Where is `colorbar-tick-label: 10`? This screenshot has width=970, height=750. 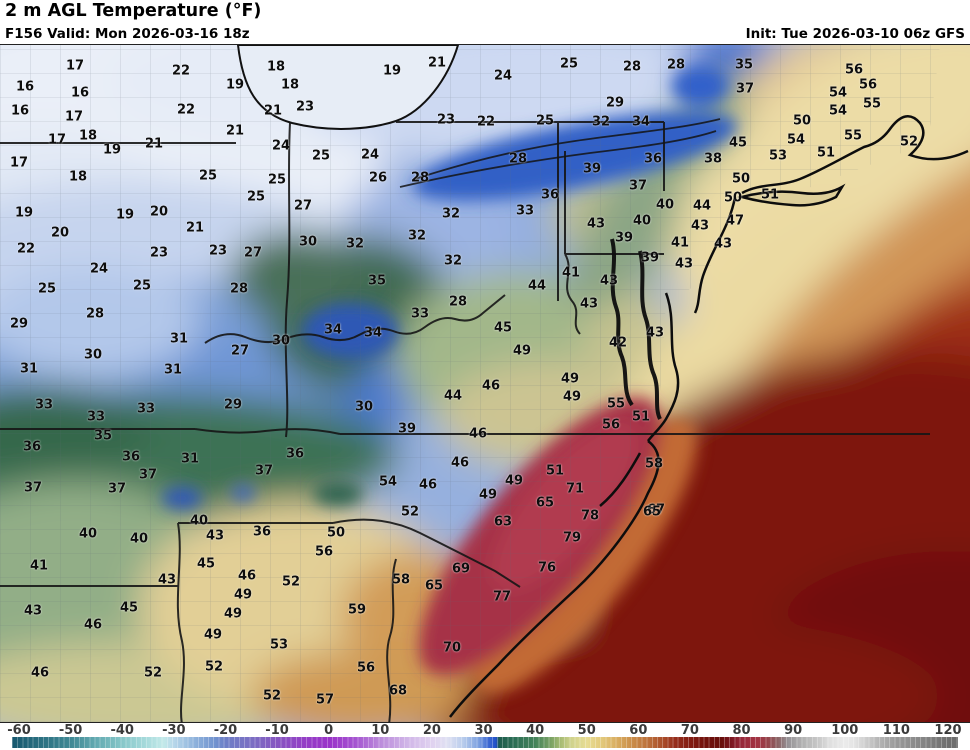 colorbar-tick-label: 10 is located at coordinates (380, 730).